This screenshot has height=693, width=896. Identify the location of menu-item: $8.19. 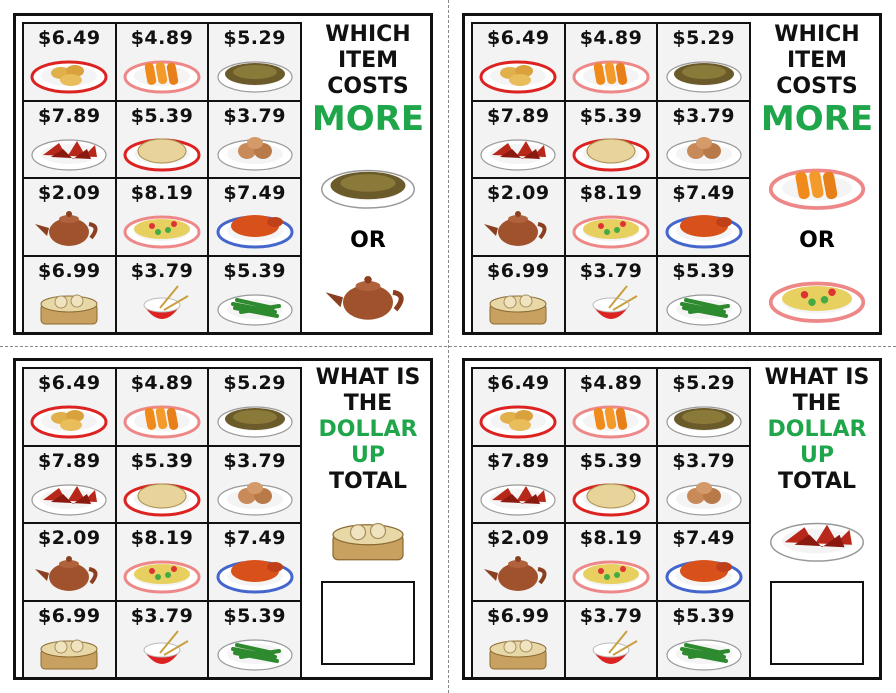
(611, 217).